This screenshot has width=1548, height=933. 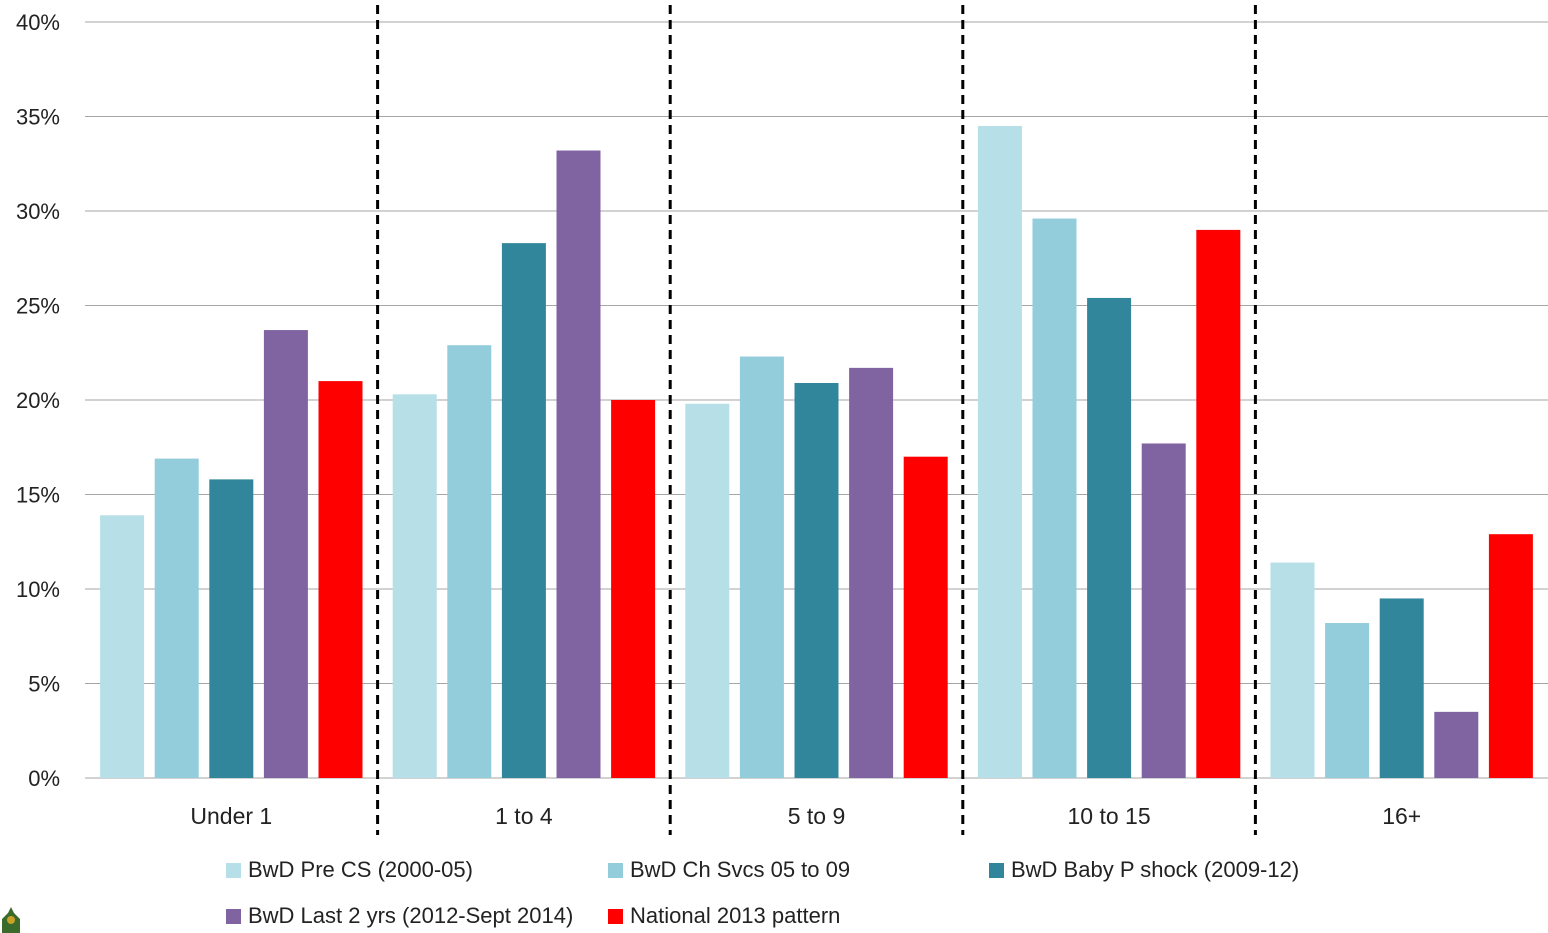 I want to click on x-axis-ticks: Under 1 1 to 4 5 to 9 10 to 15 16+, so click(x=805, y=816).